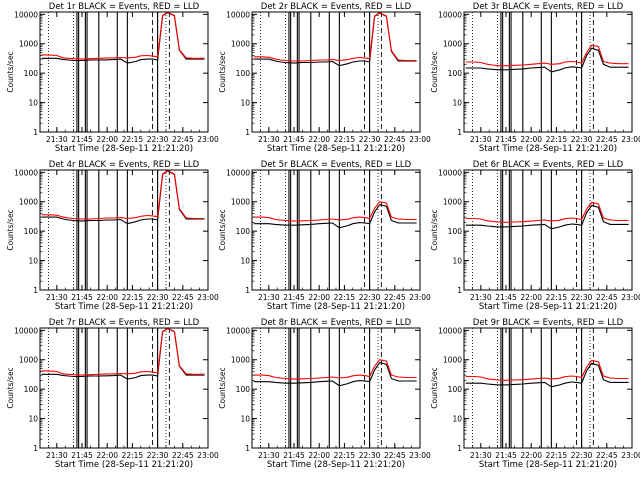 The width and height of the screenshot is (640, 480). I want to click on panel-title: Det 8r BLACK = Events, RED = LLD, so click(336, 323).